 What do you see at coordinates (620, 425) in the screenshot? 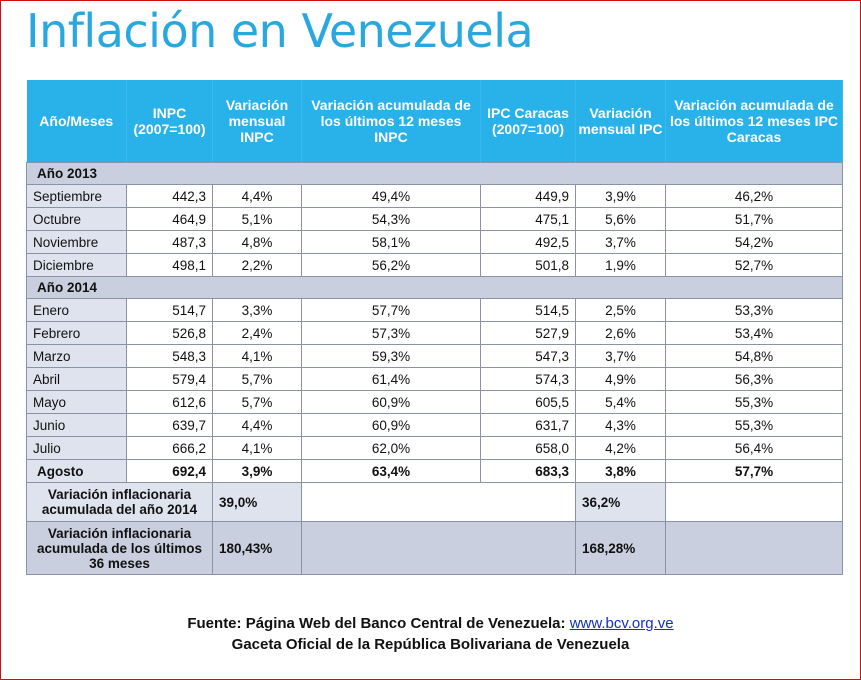
I see `cell-ipc-monthly: 4,3%` at bounding box center [620, 425].